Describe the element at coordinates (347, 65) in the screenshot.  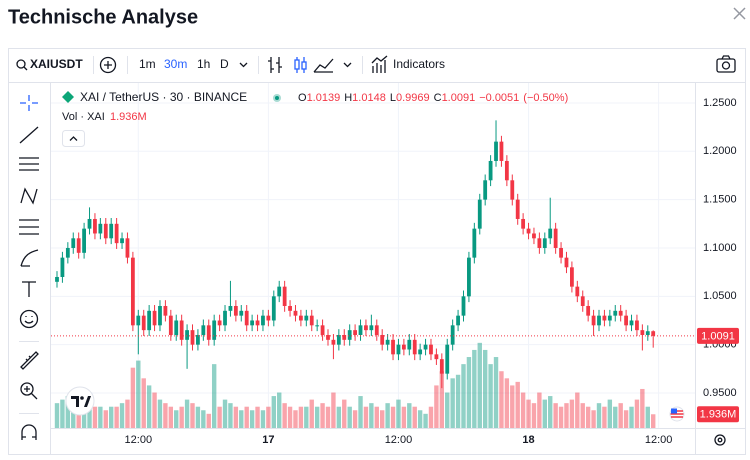
I see `type-dropdown` at that location.